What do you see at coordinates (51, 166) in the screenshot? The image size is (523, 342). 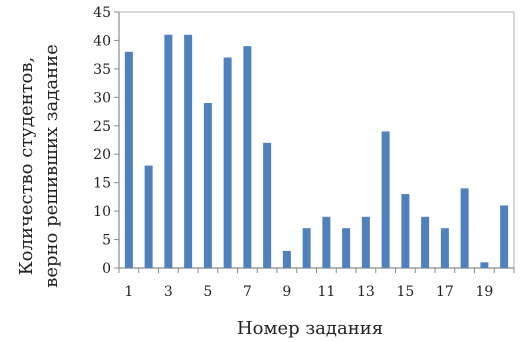 I see `y-axis-title-line-2: верно решивших задание` at bounding box center [51, 166].